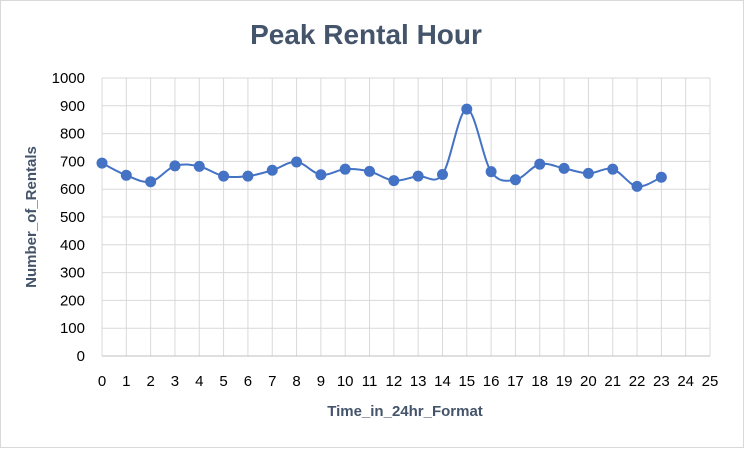 The width and height of the screenshot is (746, 450). I want to click on x-tick-label: 23, so click(661, 381).